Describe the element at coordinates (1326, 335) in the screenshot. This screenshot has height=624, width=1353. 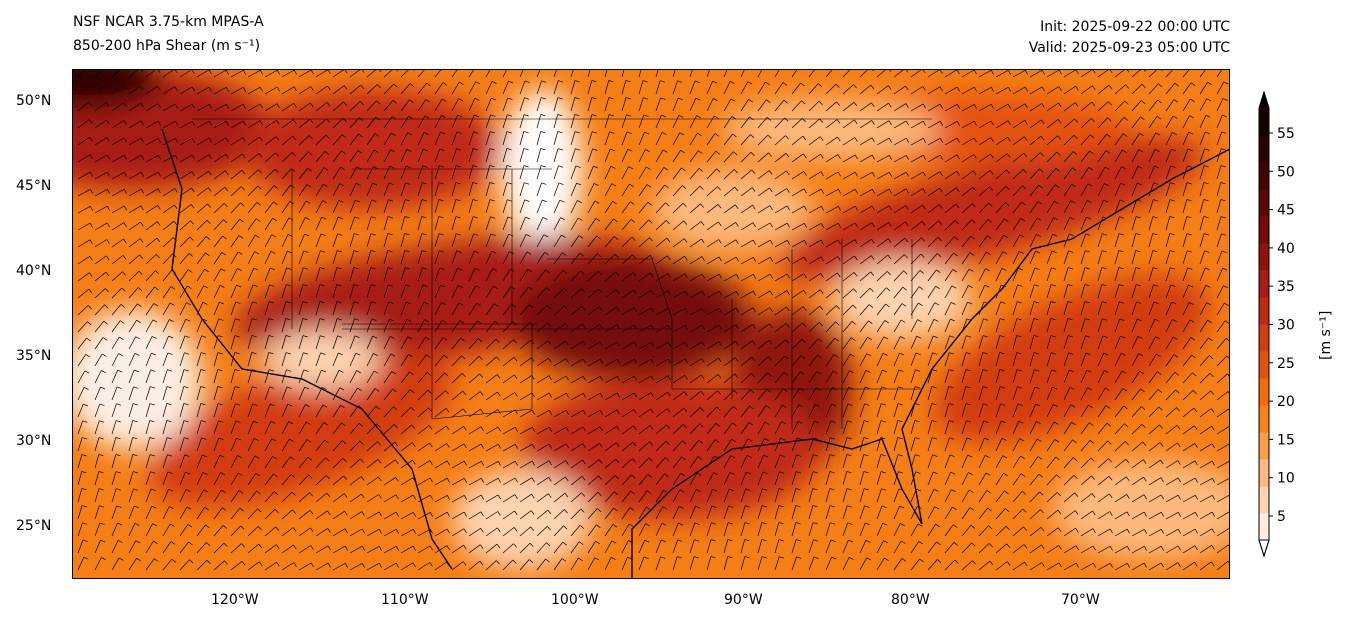
I see `colorbar-label: [m s⁻¹]` at that location.